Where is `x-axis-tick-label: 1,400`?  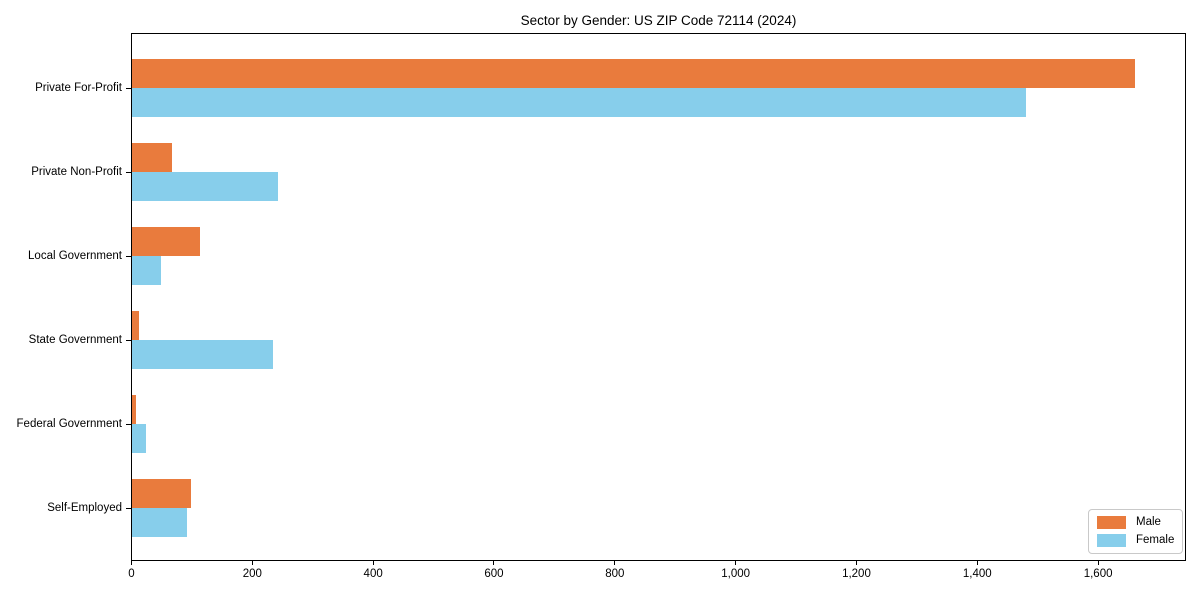 x-axis-tick-label: 1,400 is located at coordinates (977, 574).